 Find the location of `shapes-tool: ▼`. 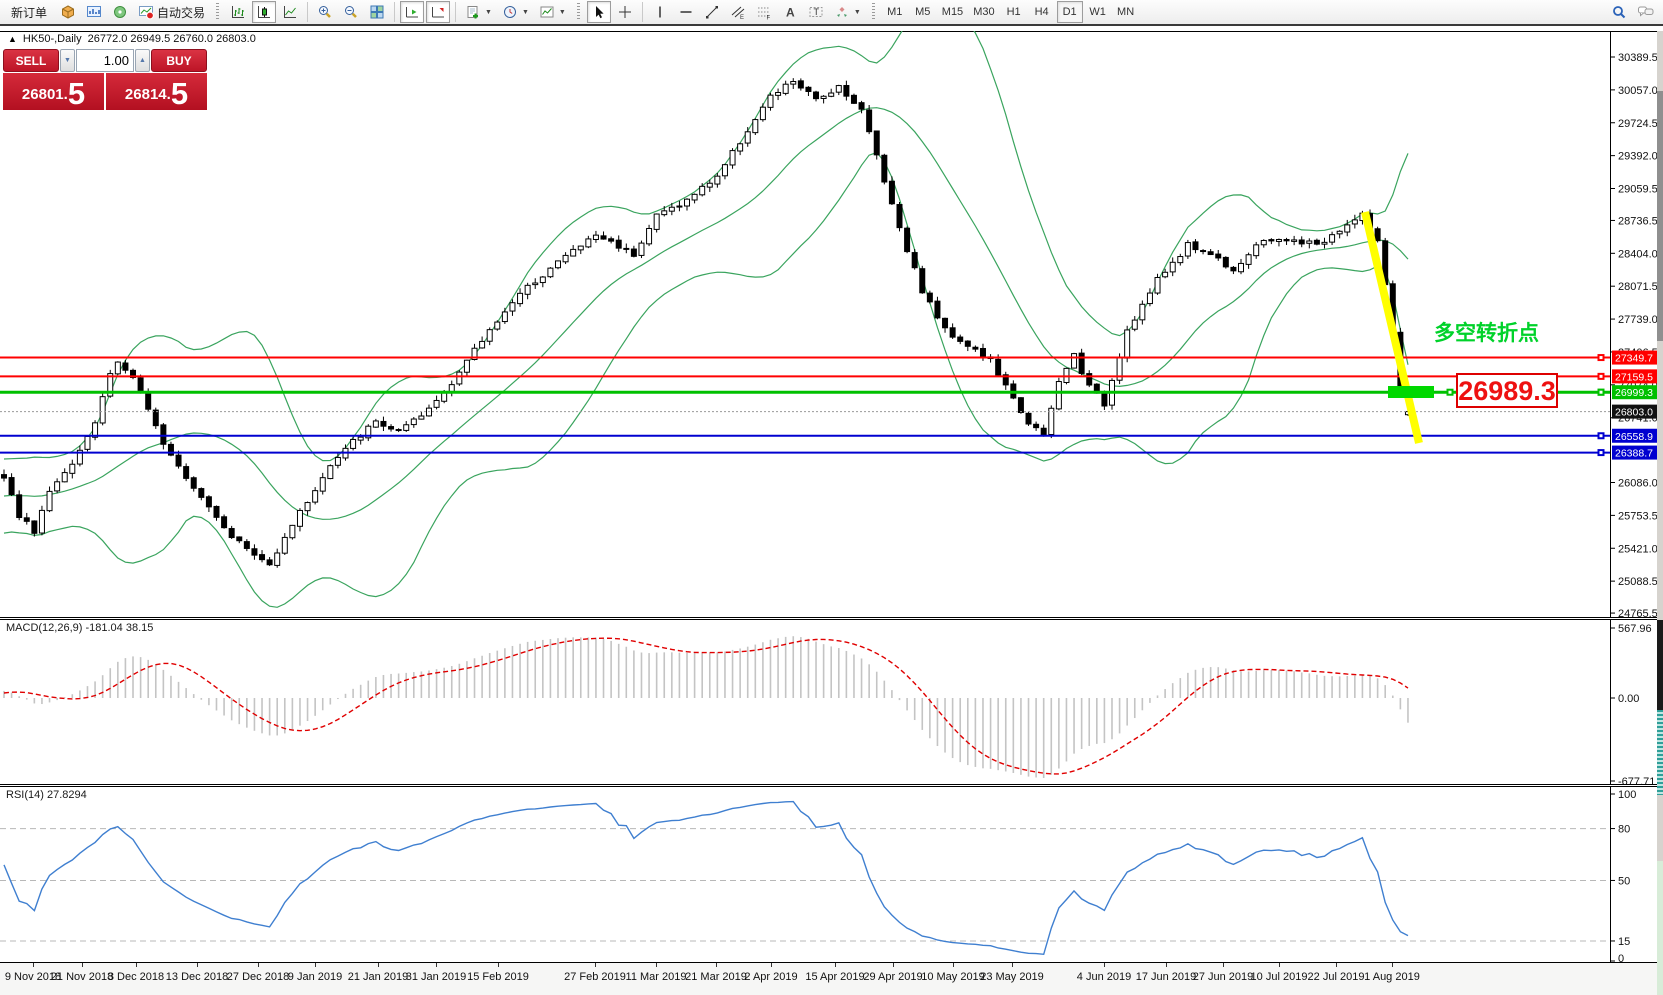

shapes-tool: ▼ is located at coordinates (847, 12).